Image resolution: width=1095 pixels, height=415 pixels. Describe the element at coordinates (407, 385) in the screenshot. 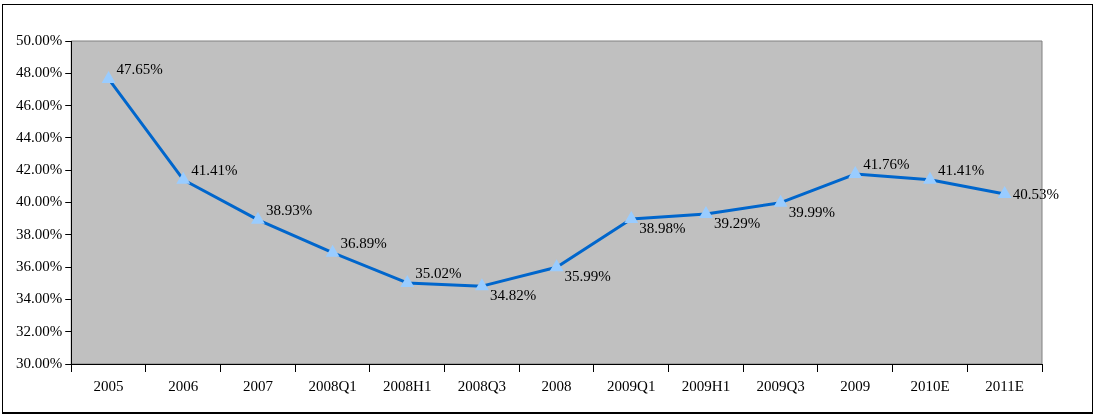

I see `x-tick-label: 2008H1` at that location.